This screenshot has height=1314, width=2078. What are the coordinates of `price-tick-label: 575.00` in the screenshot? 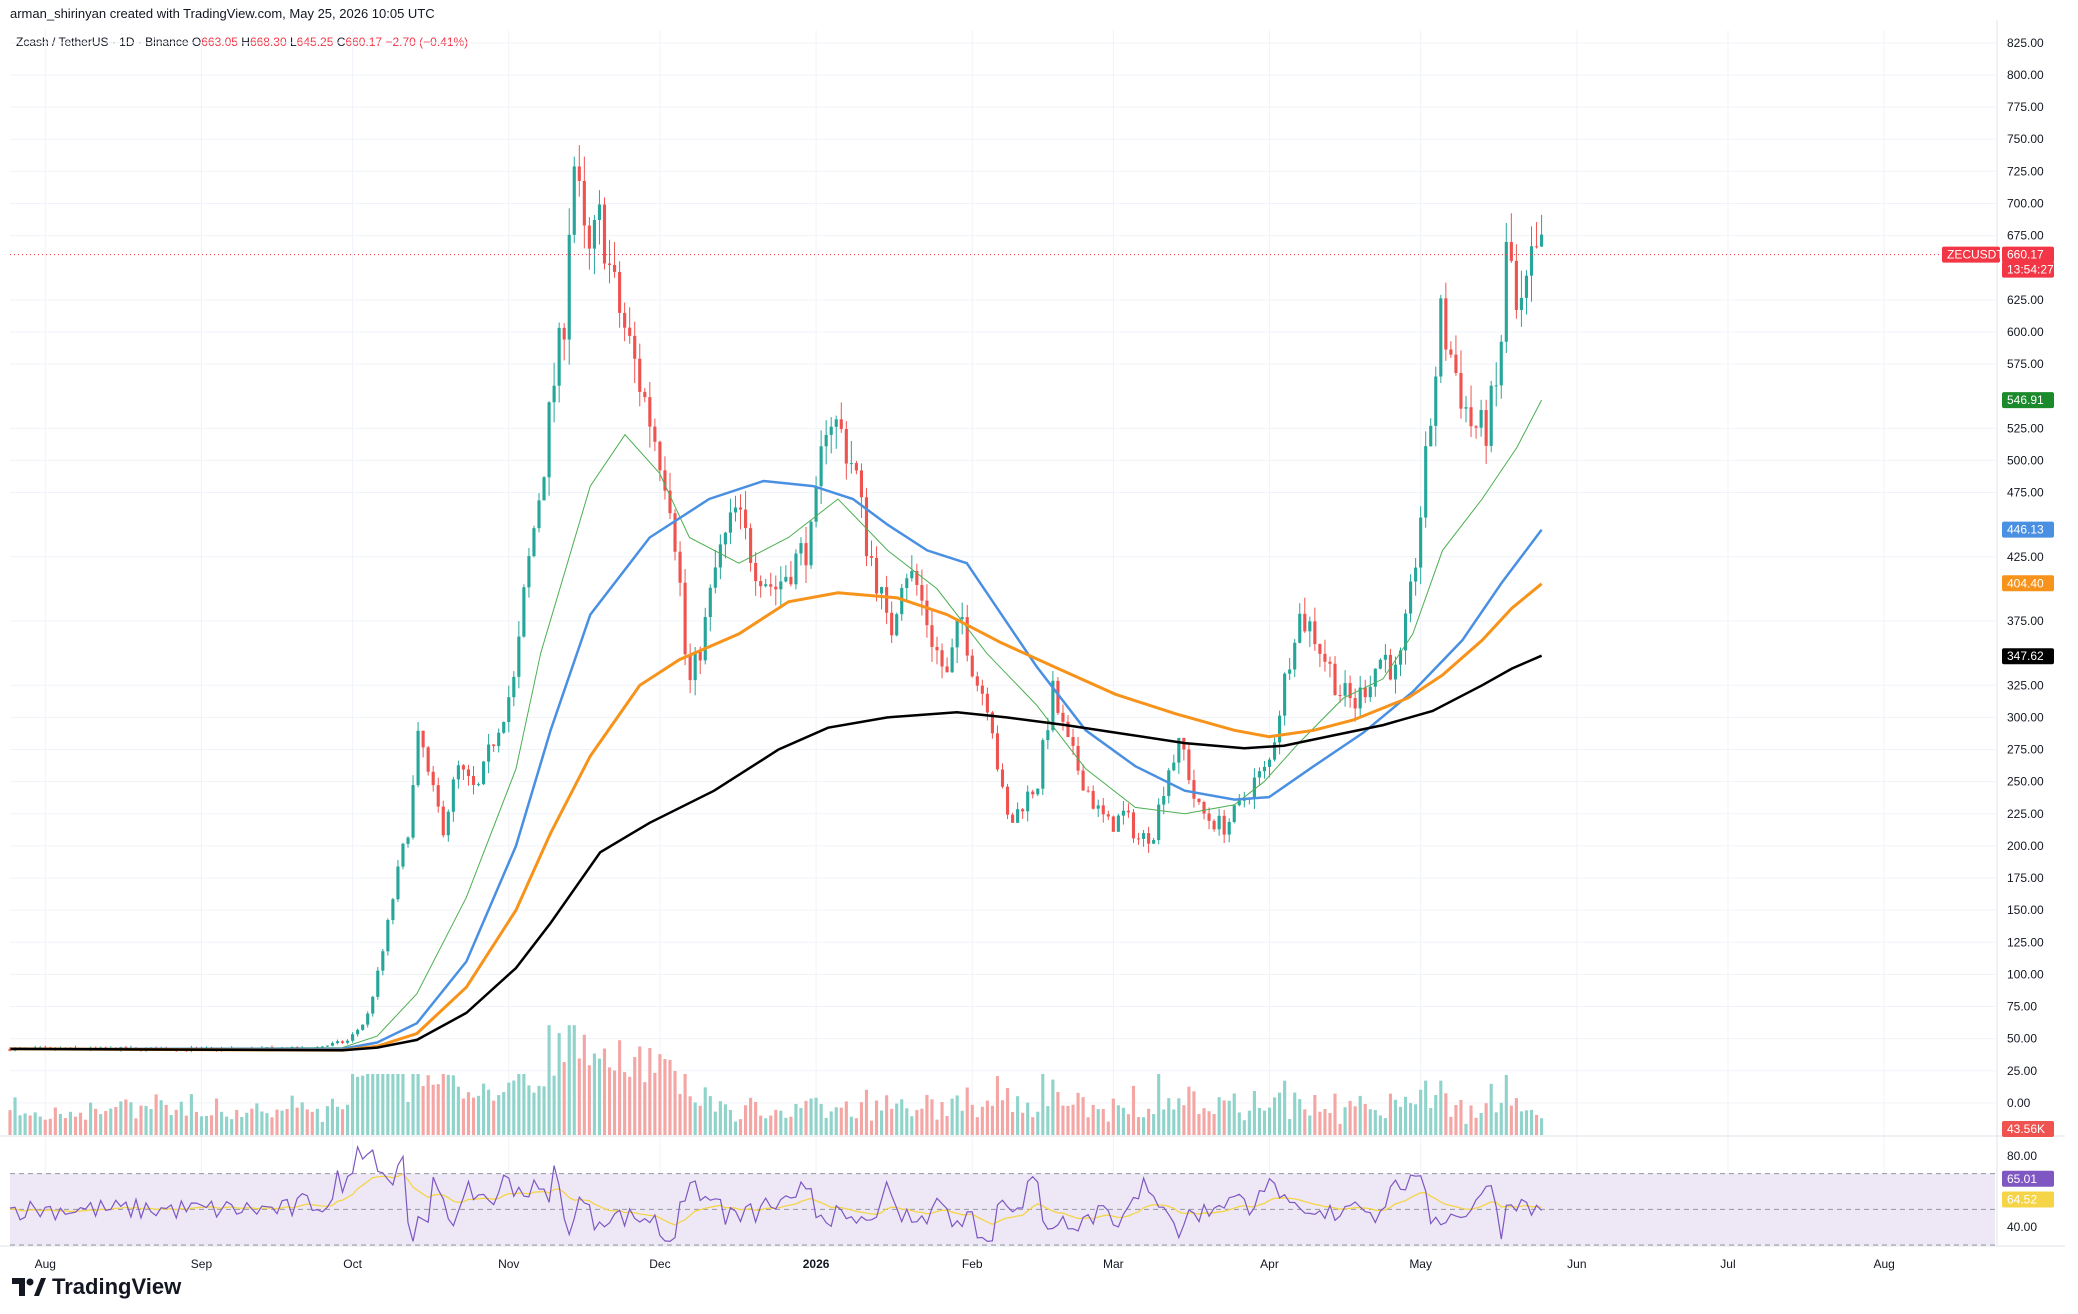 It's located at (2025, 364).